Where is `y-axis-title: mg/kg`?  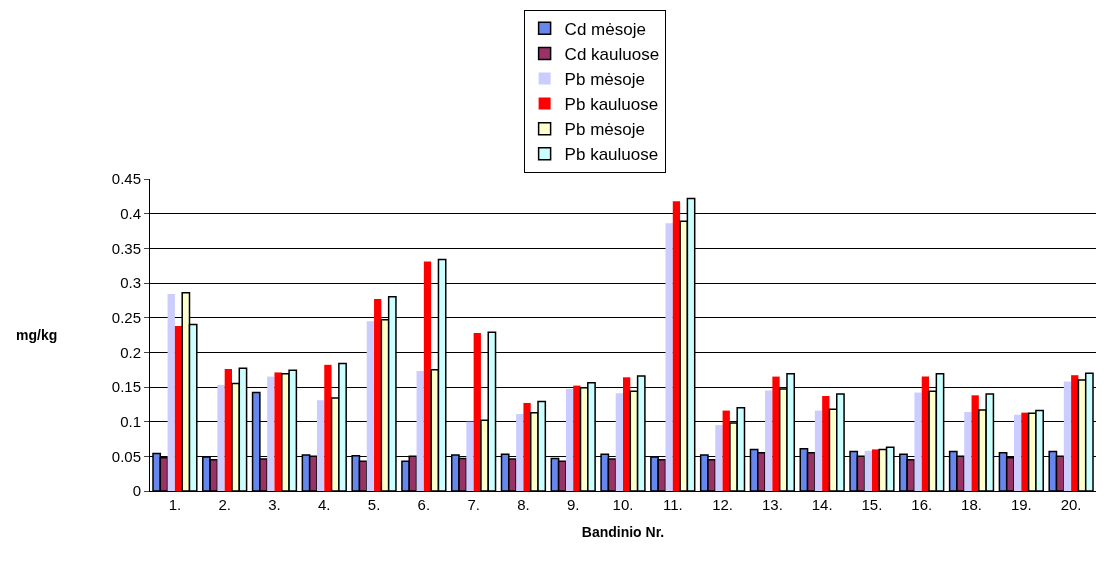
y-axis-title: mg/kg is located at coordinates (37, 335).